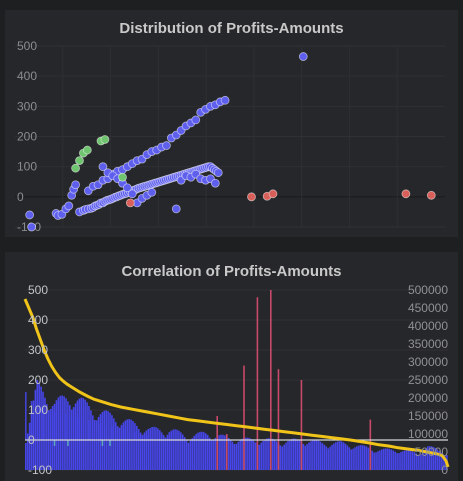  What do you see at coordinates (31, 440) in the screenshot?
I see `y-tick-label: 0` at bounding box center [31, 440].